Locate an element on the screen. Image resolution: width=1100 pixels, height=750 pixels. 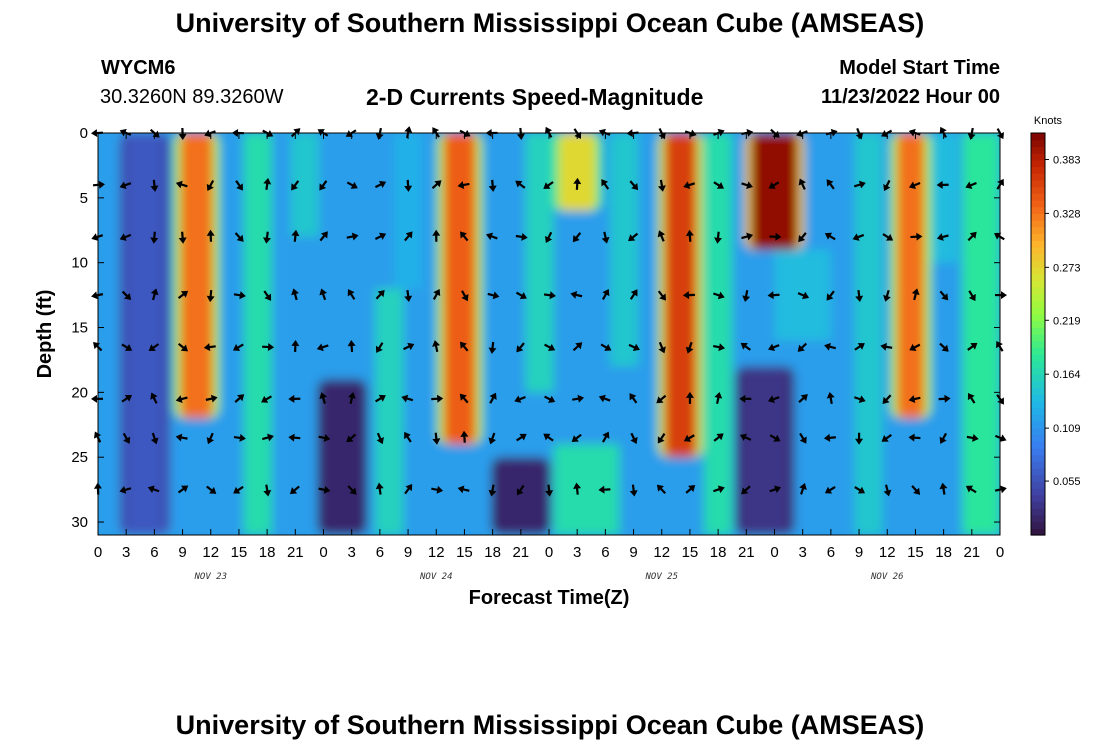
date-label: NOV 23 is located at coordinates (210, 577).